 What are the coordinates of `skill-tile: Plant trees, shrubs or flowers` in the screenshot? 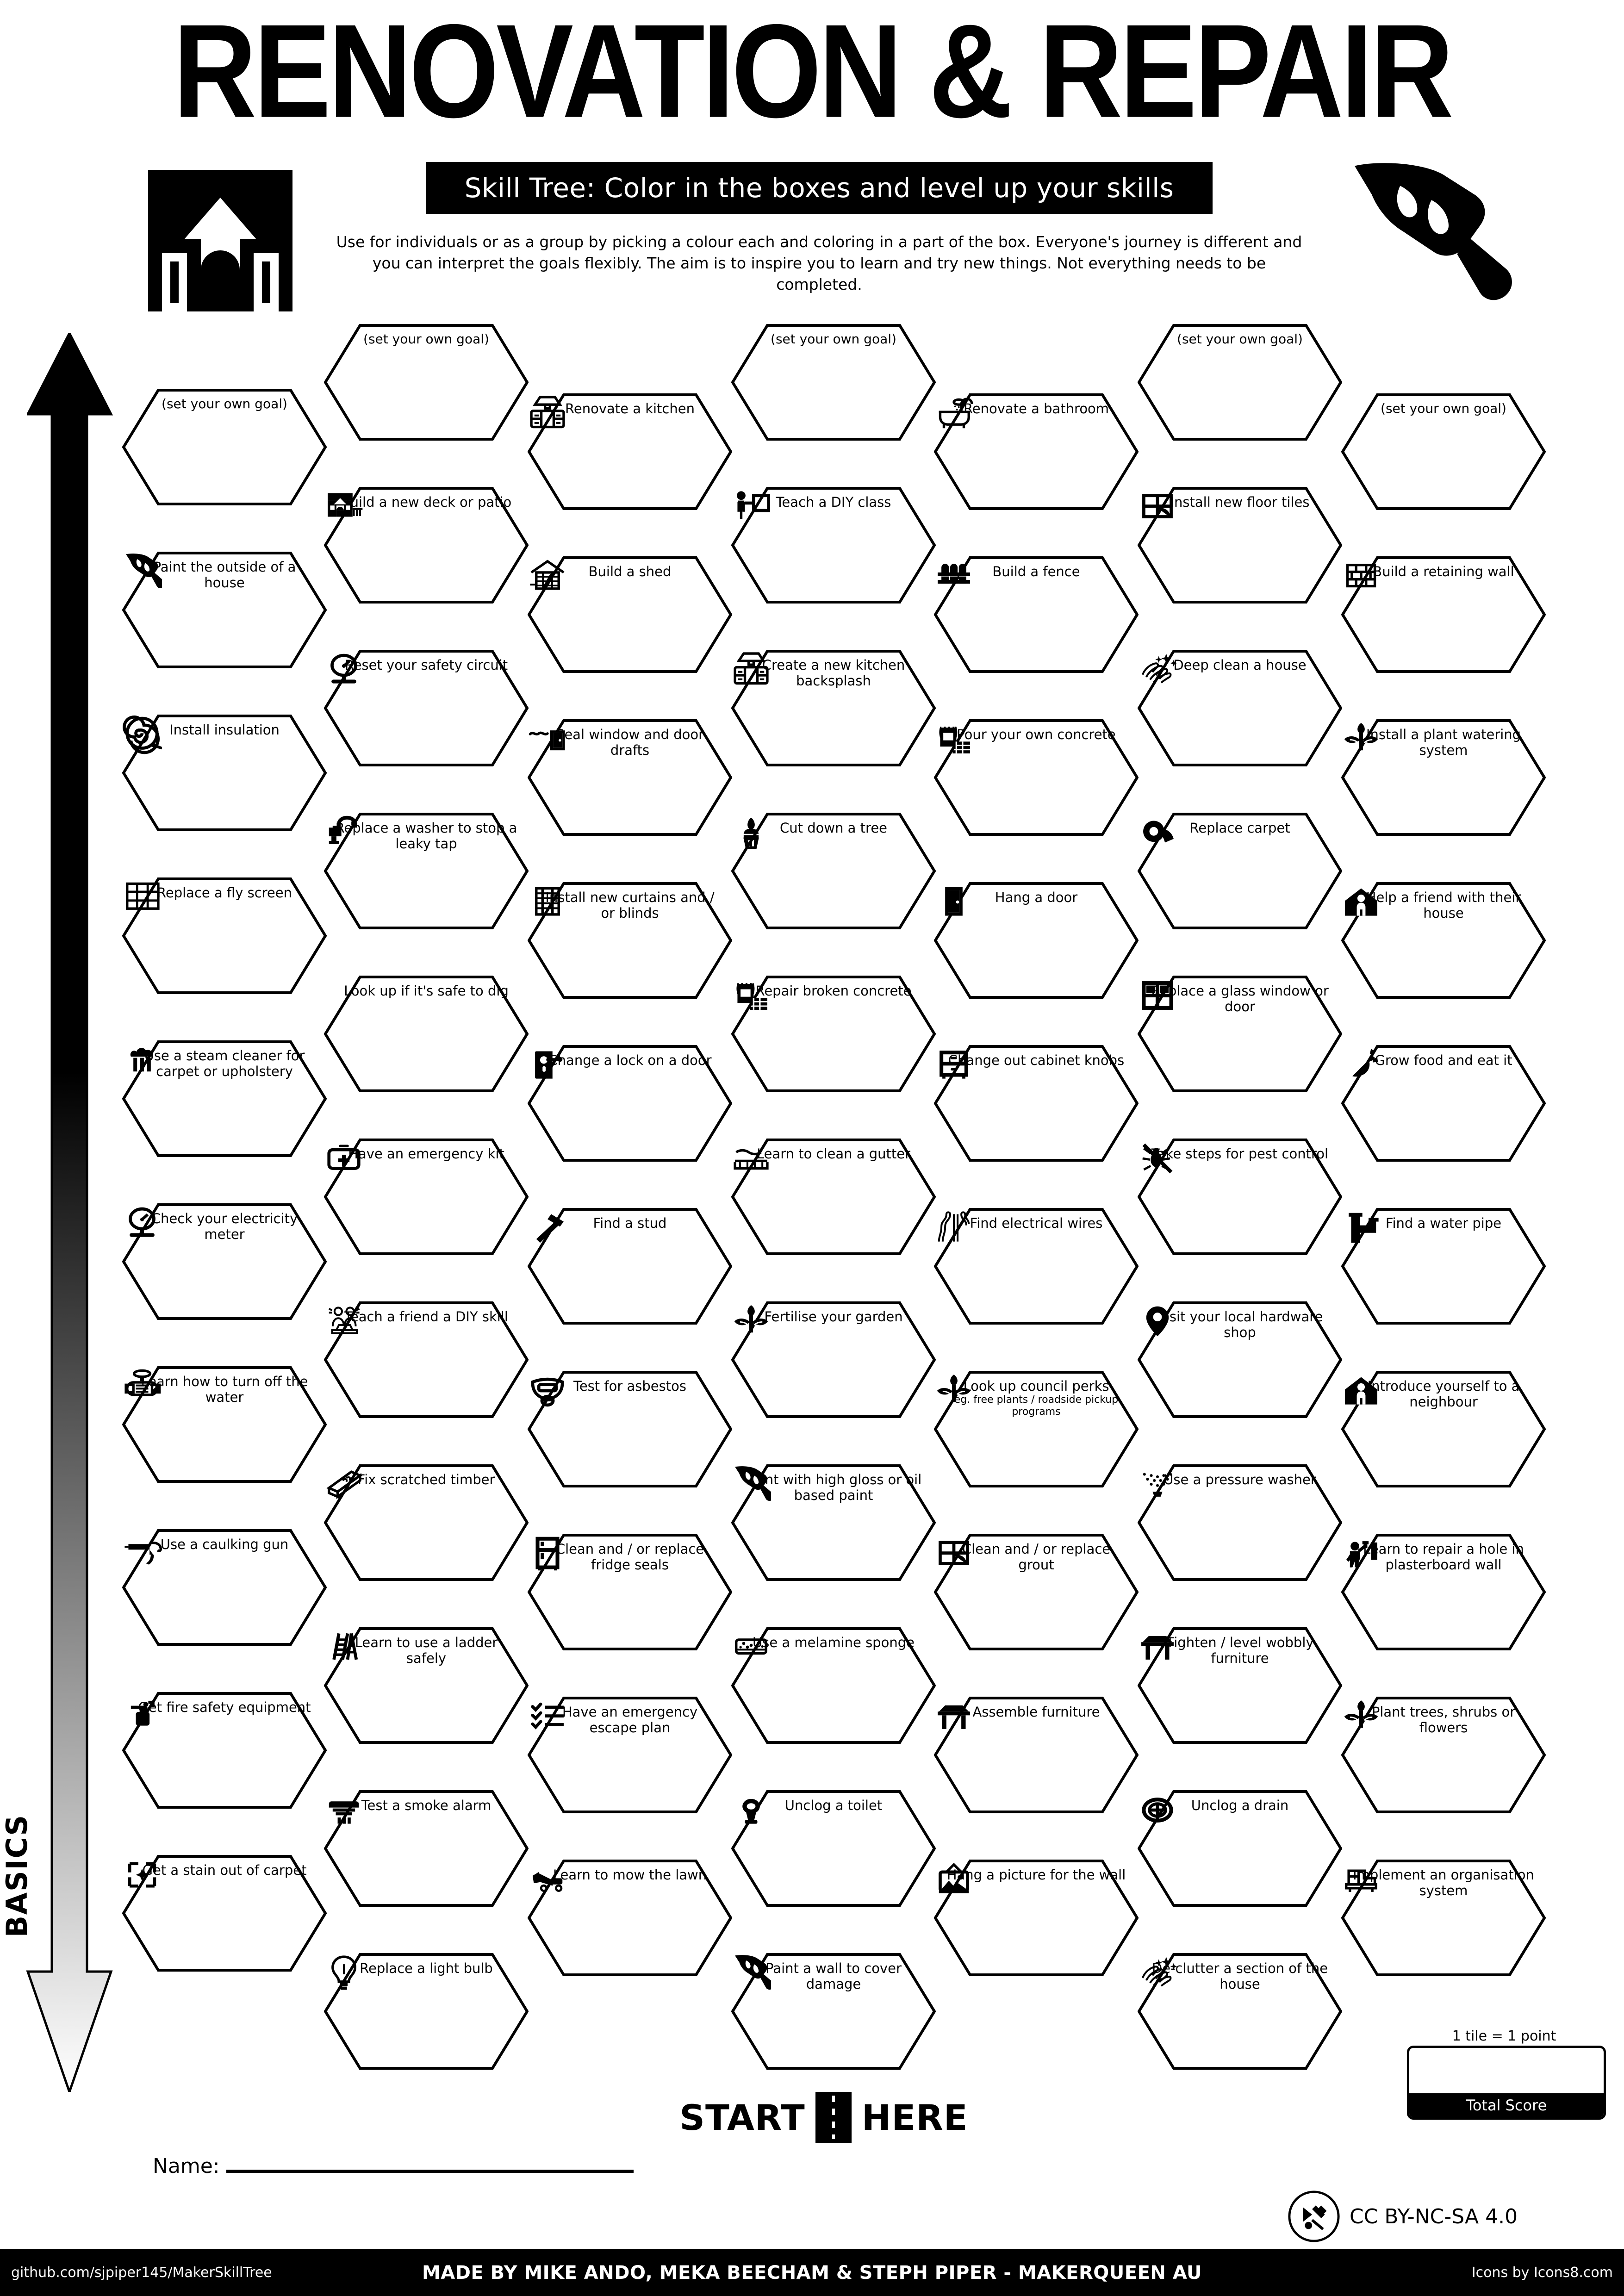 It's located at (1443, 1755).